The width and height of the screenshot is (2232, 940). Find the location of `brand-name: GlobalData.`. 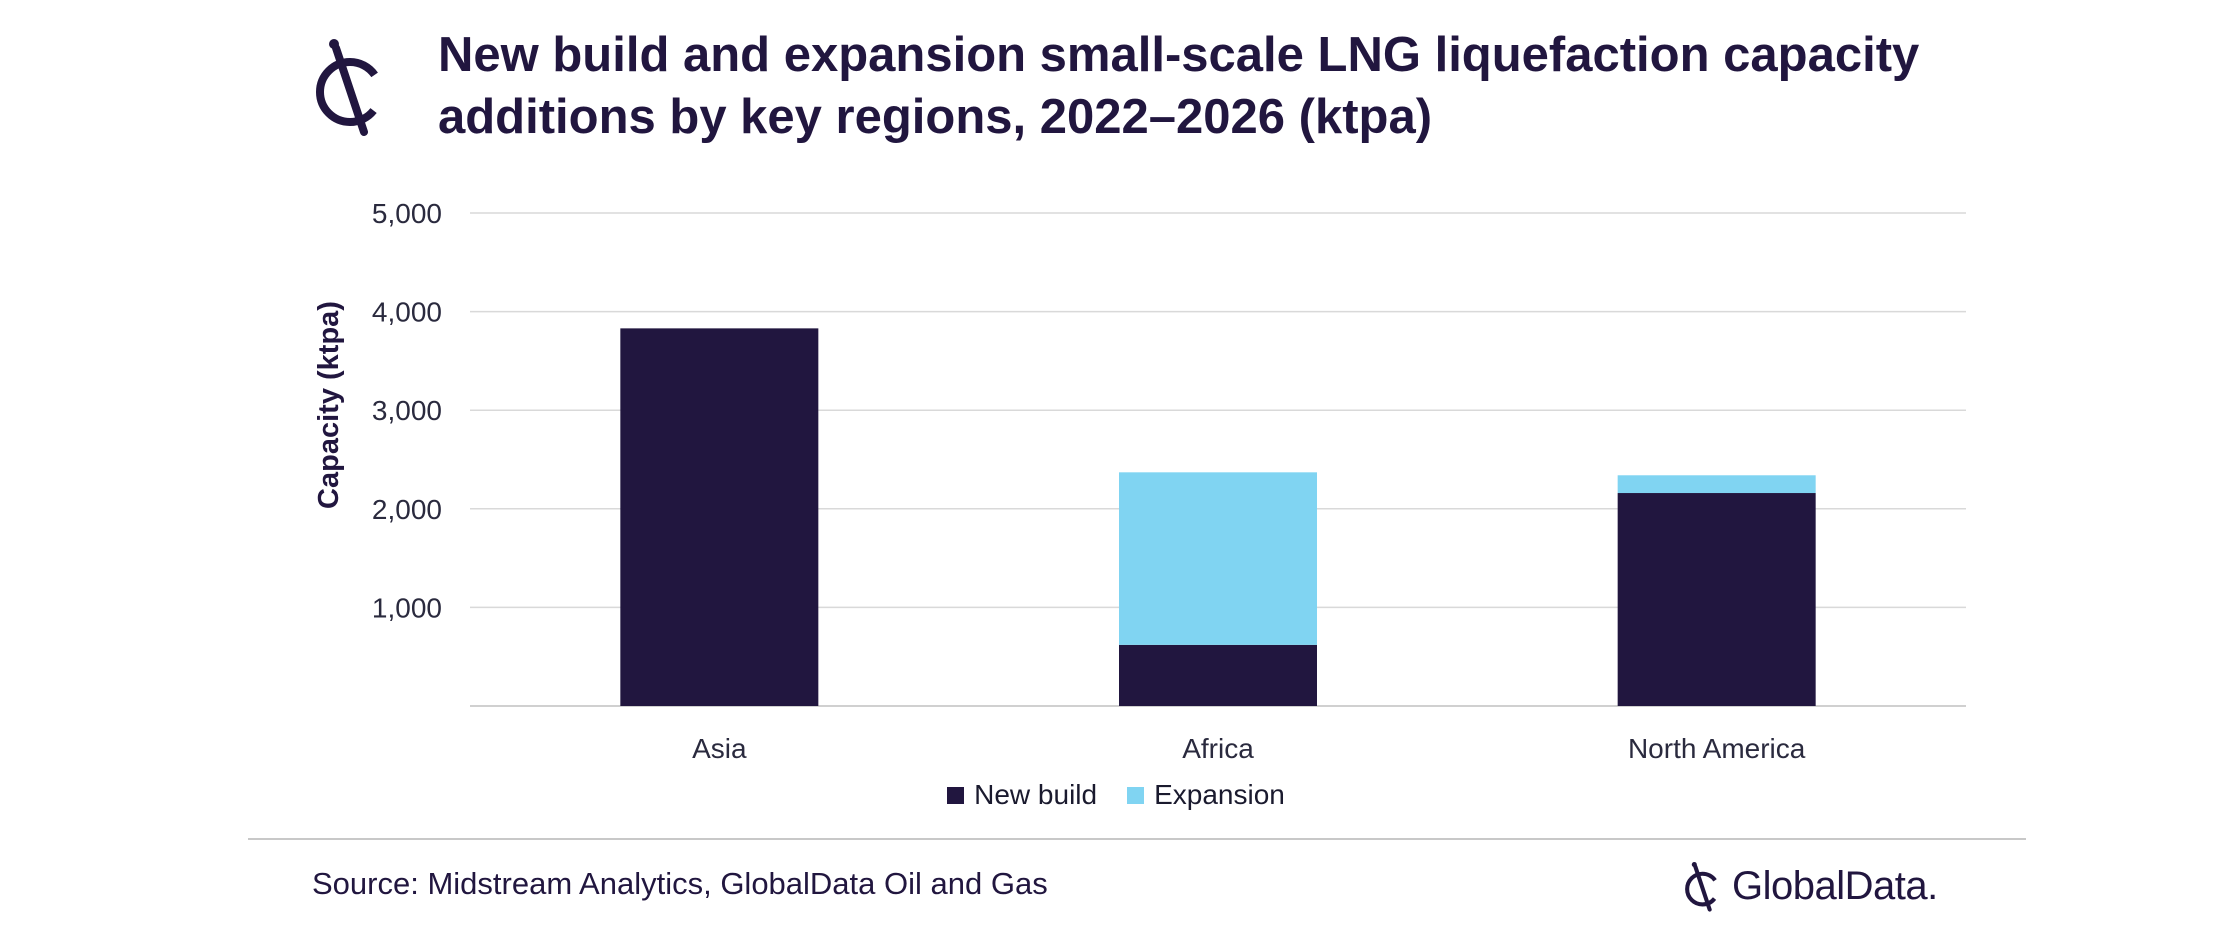

brand-name: GlobalData. is located at coordinates (1835, 885).